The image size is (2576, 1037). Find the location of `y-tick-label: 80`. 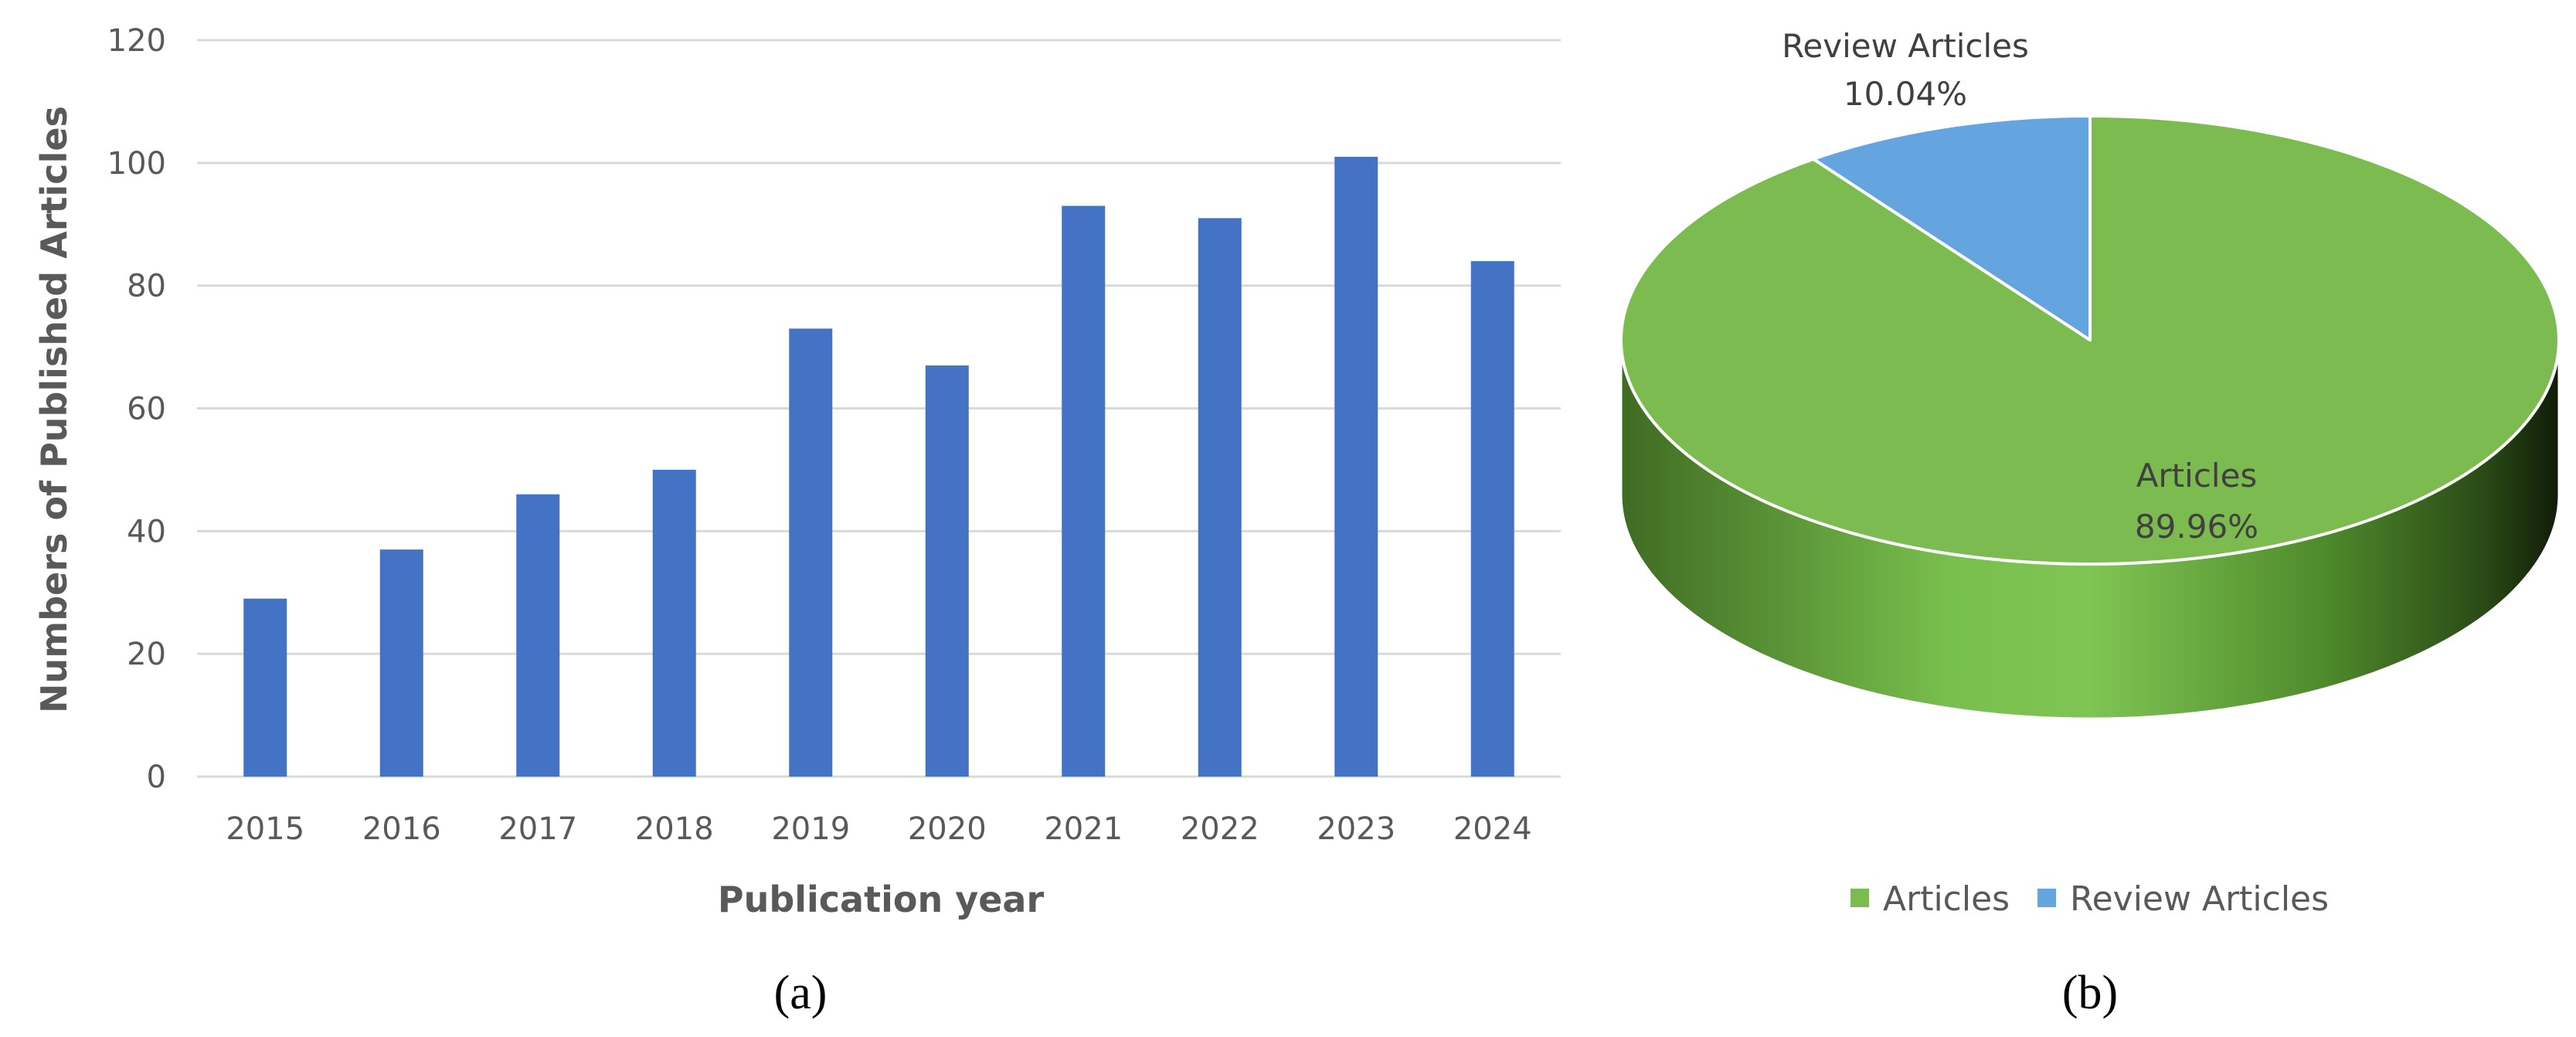

y-tick-label: 80 is located at coordinates (146, 286).